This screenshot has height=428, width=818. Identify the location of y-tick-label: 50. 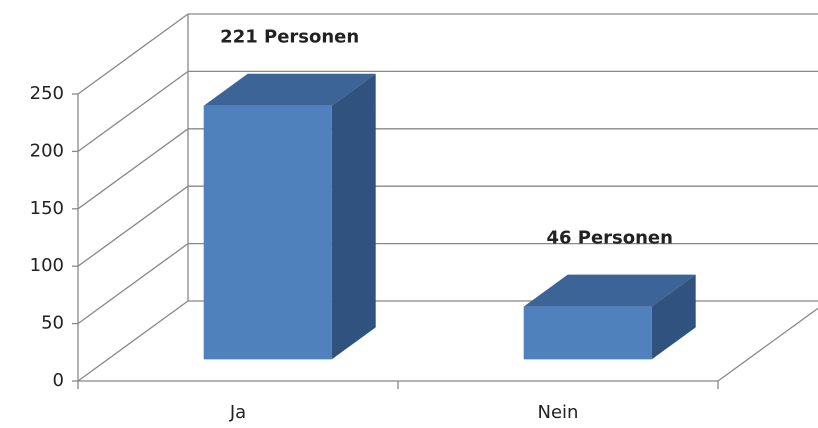
(52, 323).